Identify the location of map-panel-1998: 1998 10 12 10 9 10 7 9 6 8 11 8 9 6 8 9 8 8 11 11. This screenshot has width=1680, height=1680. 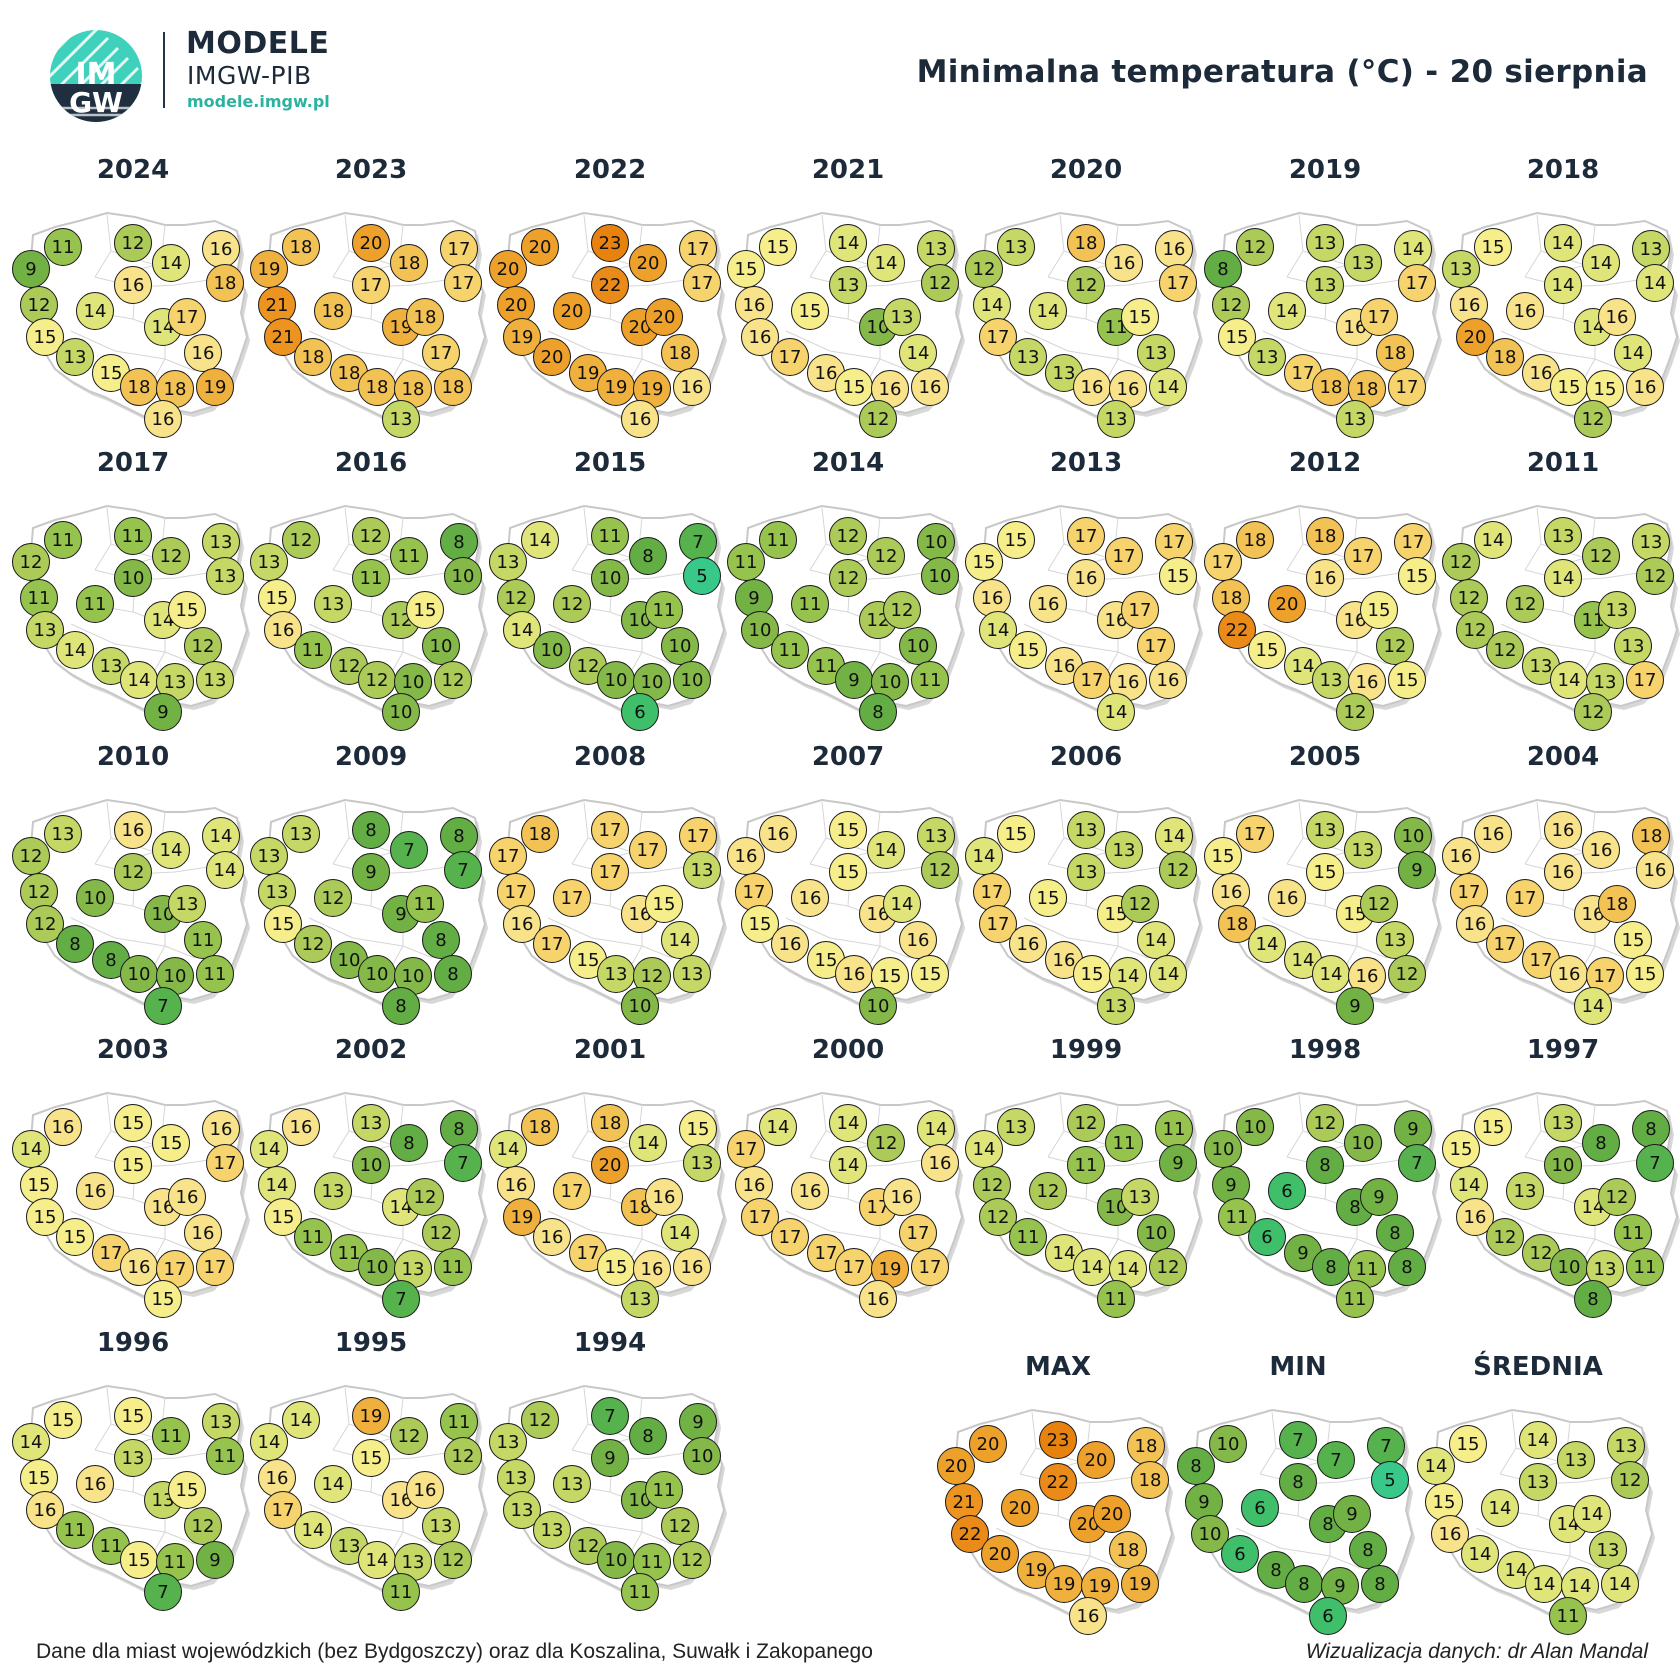
(1323, 1176).